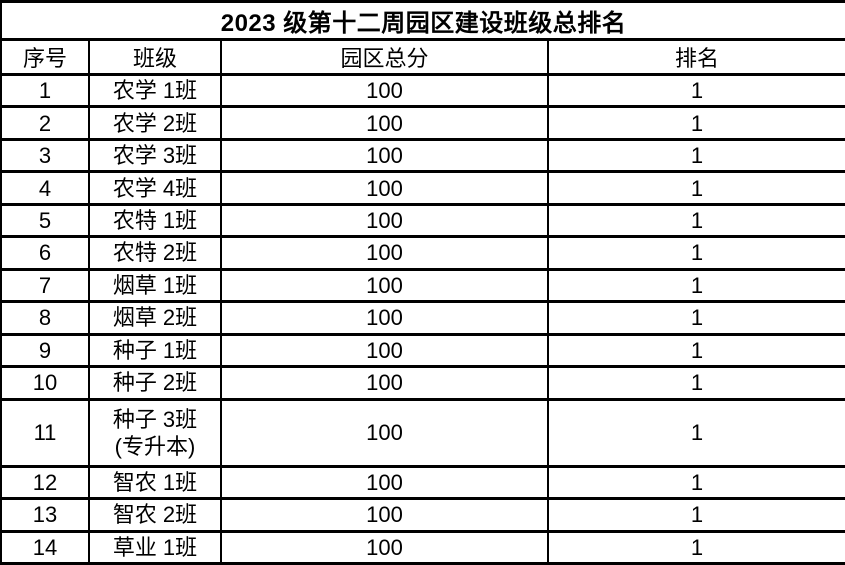 This screenshot has width=845, height=565. Describe the element at coordinates (45, 547) in the screenshot. I see `cell-no: 14` at that location.